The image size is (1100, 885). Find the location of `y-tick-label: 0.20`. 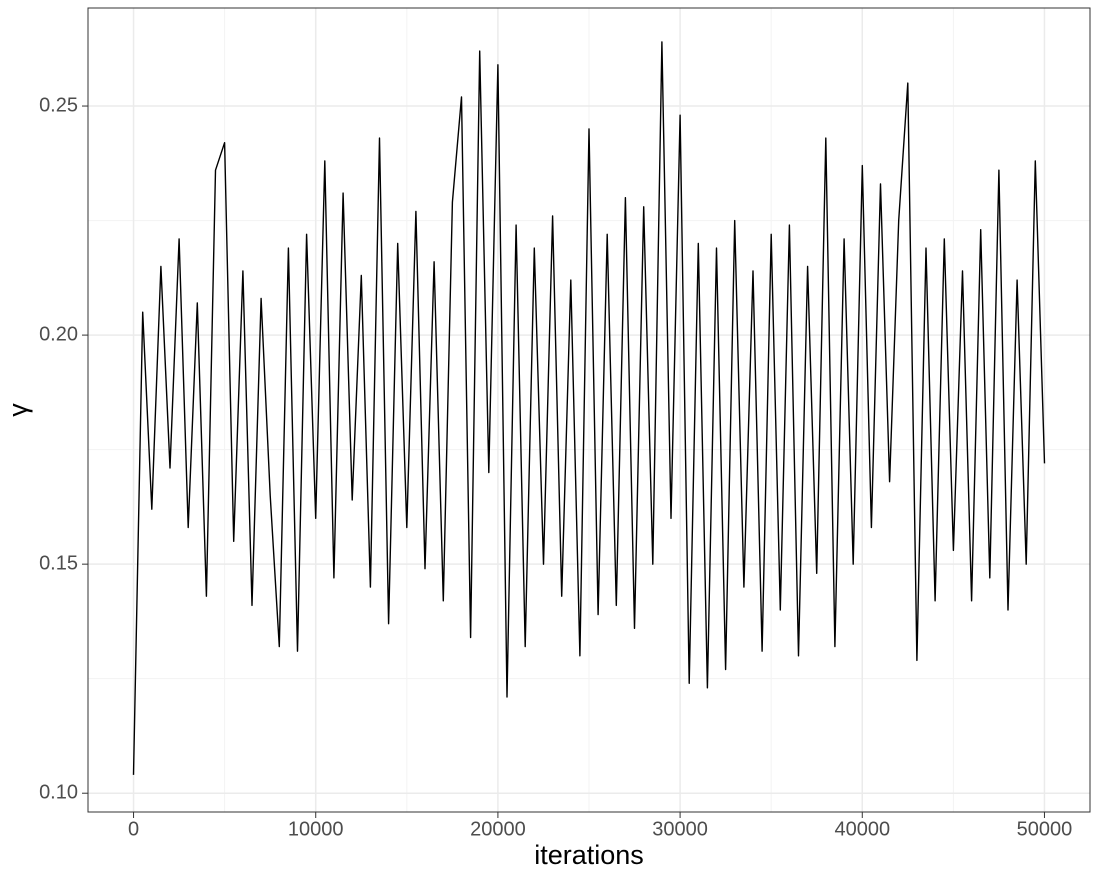

y-tick-label: 0.20 is located at coordinates (58, 334).